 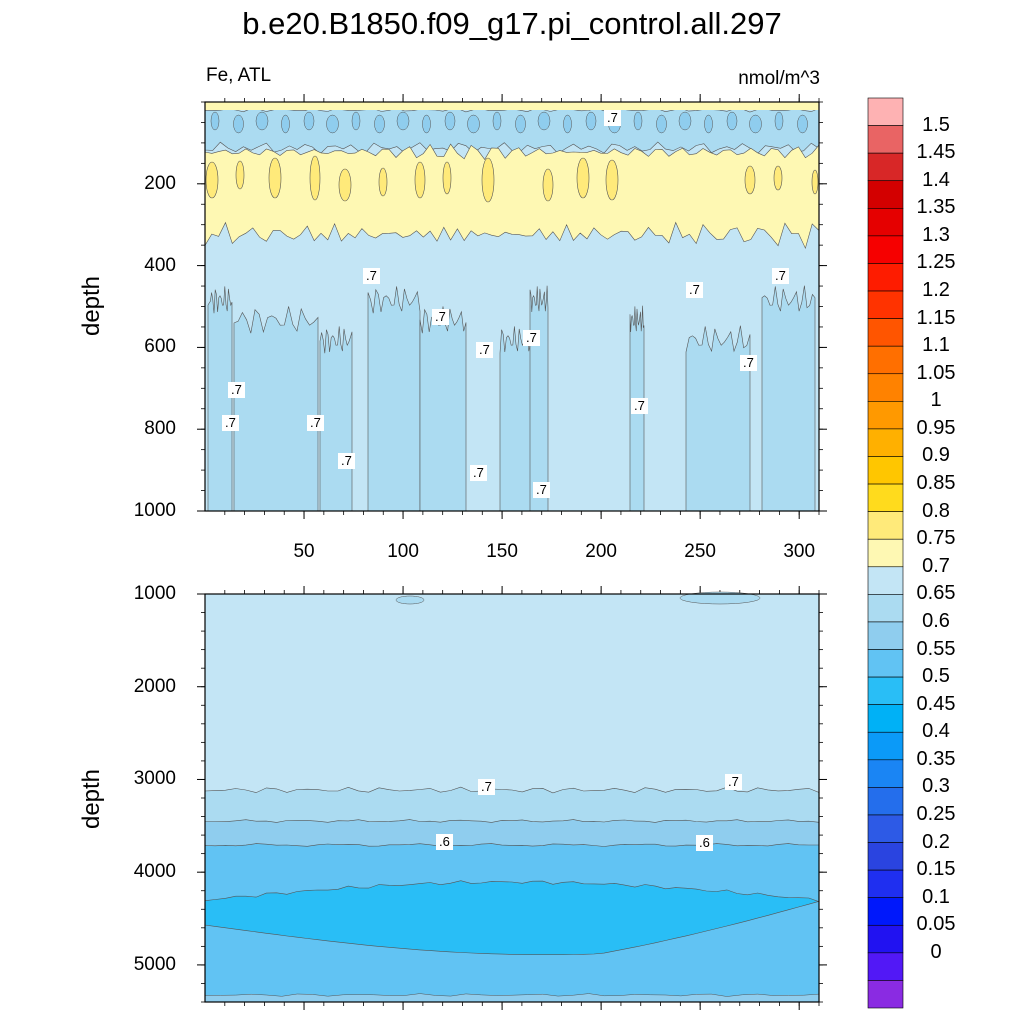 I want to click on colorbar-label: 0.35, so click(x=936, y=758).